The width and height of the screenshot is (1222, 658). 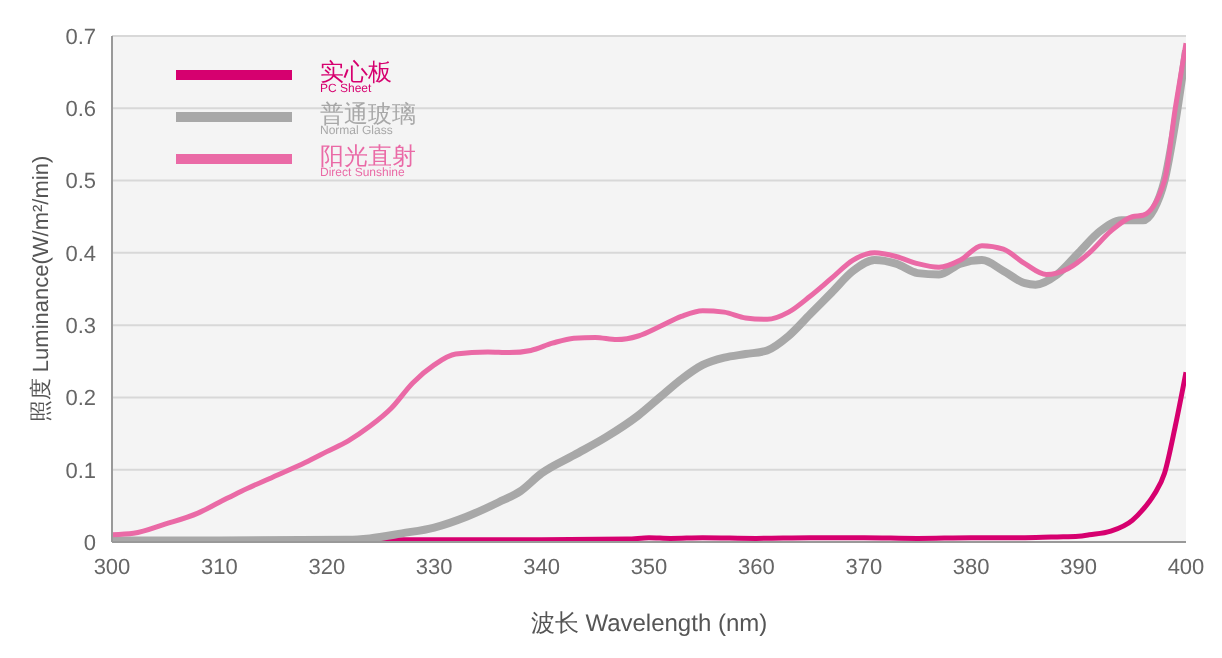 What do you see at coordinates (864, 567) in the screenshot?
I see `x-tick-label: 370` at bounding box center [864, 567].